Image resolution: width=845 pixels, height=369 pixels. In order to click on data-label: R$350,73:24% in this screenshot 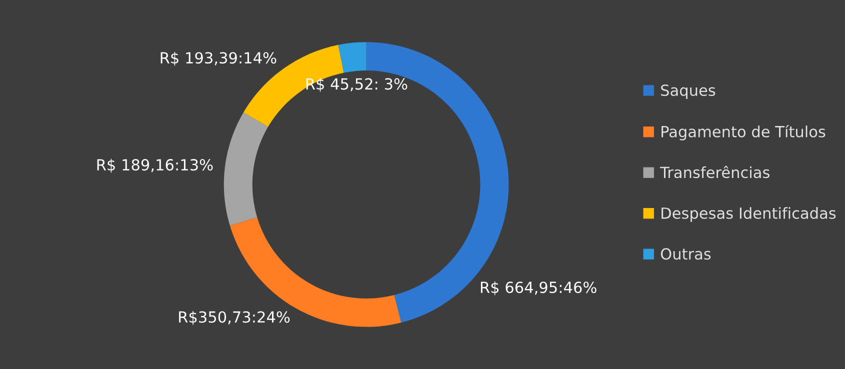, I will do `click(234, 317)`.